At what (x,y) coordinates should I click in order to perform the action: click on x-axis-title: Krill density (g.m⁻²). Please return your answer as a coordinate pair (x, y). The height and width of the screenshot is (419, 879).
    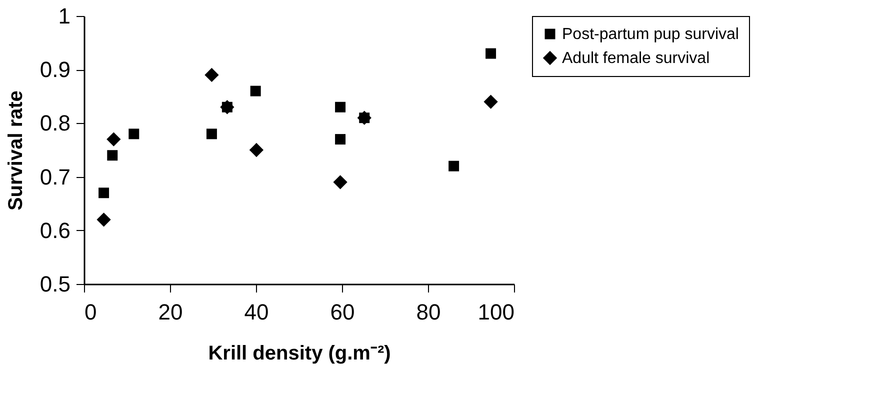
    Looking at the image, I should click on (299, 353).